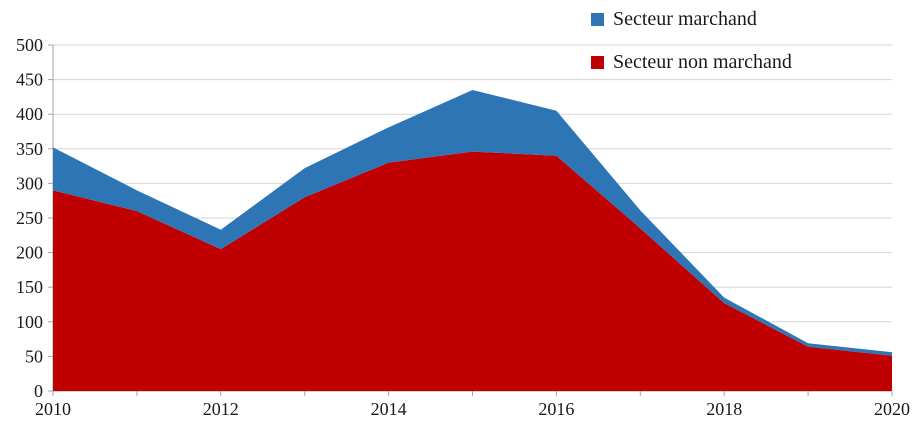 Image resolution: width=920 pixels, height=442 pixels. I want to click on y-tick-label: 300, so click(29, 183).